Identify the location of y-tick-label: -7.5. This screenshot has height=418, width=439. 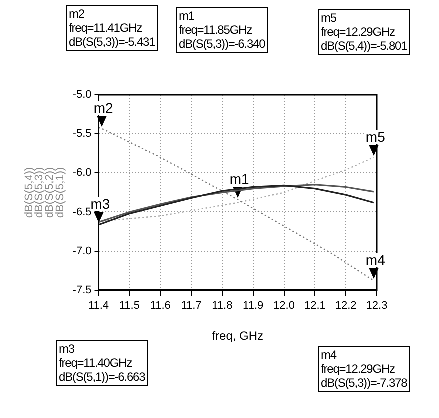
(82, 290).